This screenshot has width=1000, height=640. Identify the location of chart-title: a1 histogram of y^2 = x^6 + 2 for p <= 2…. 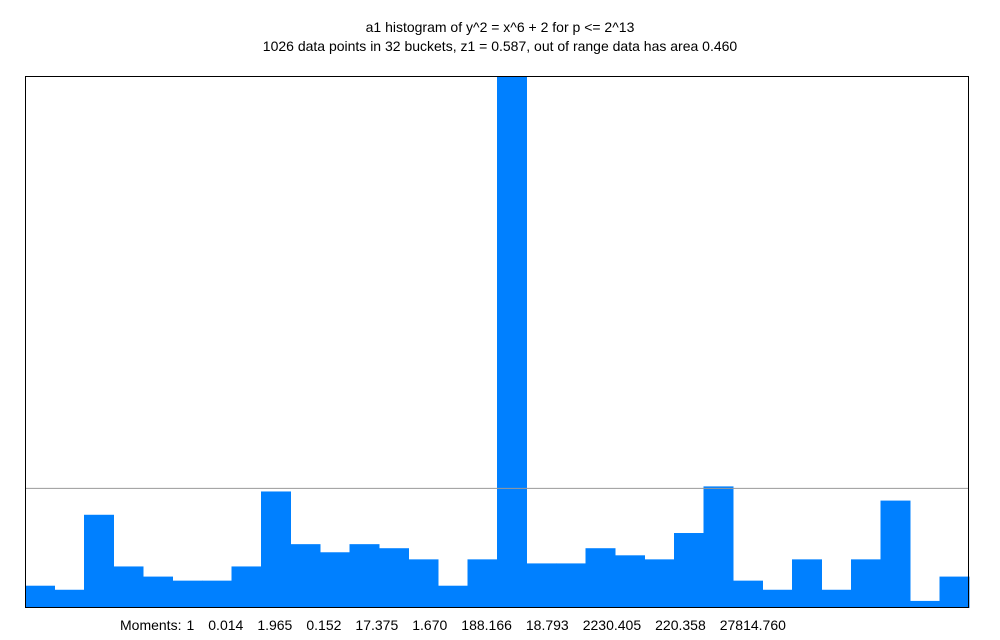
(500, 27).